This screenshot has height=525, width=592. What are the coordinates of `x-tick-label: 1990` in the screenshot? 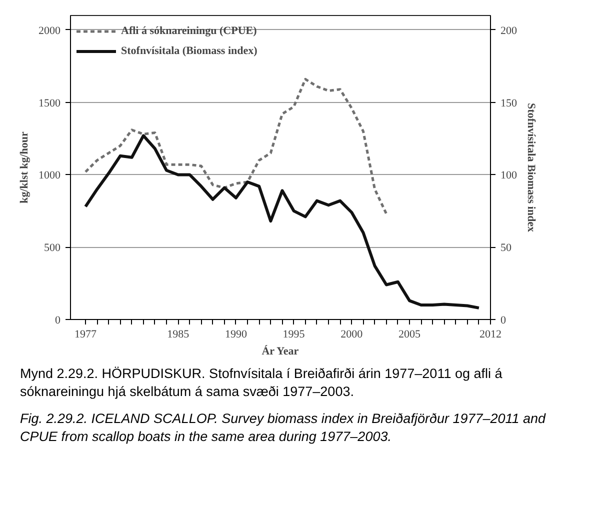 It's located at (236, 334).